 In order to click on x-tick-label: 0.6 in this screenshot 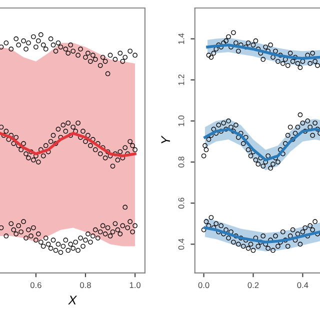, I will do `click(36, 285)`.